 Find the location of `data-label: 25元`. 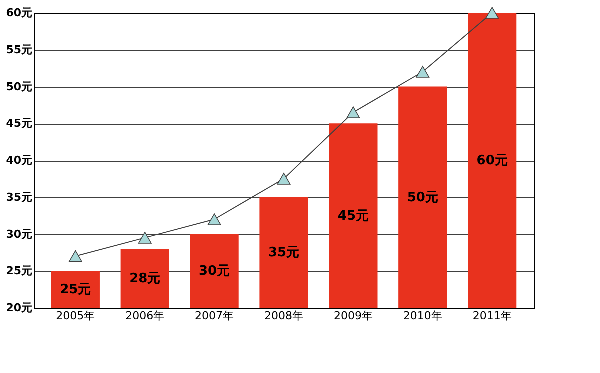

data-label: 25元 is located at coordinates (76, 290).